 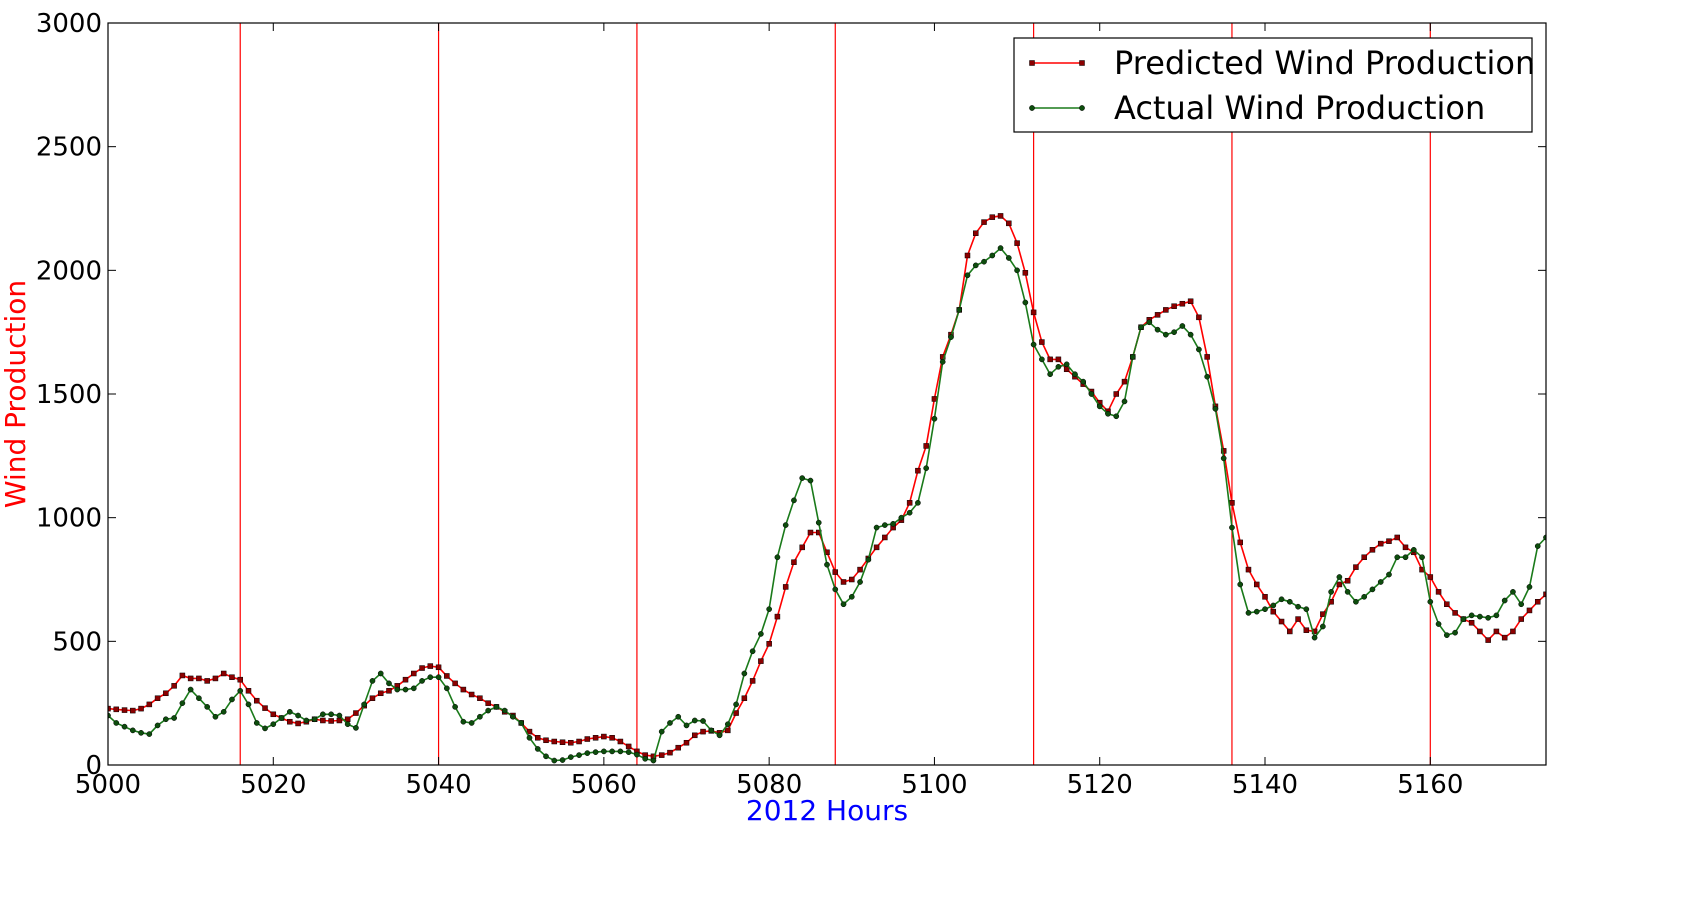 I want to click on x-tick-label: 5120, so click(x=1100, y=785).